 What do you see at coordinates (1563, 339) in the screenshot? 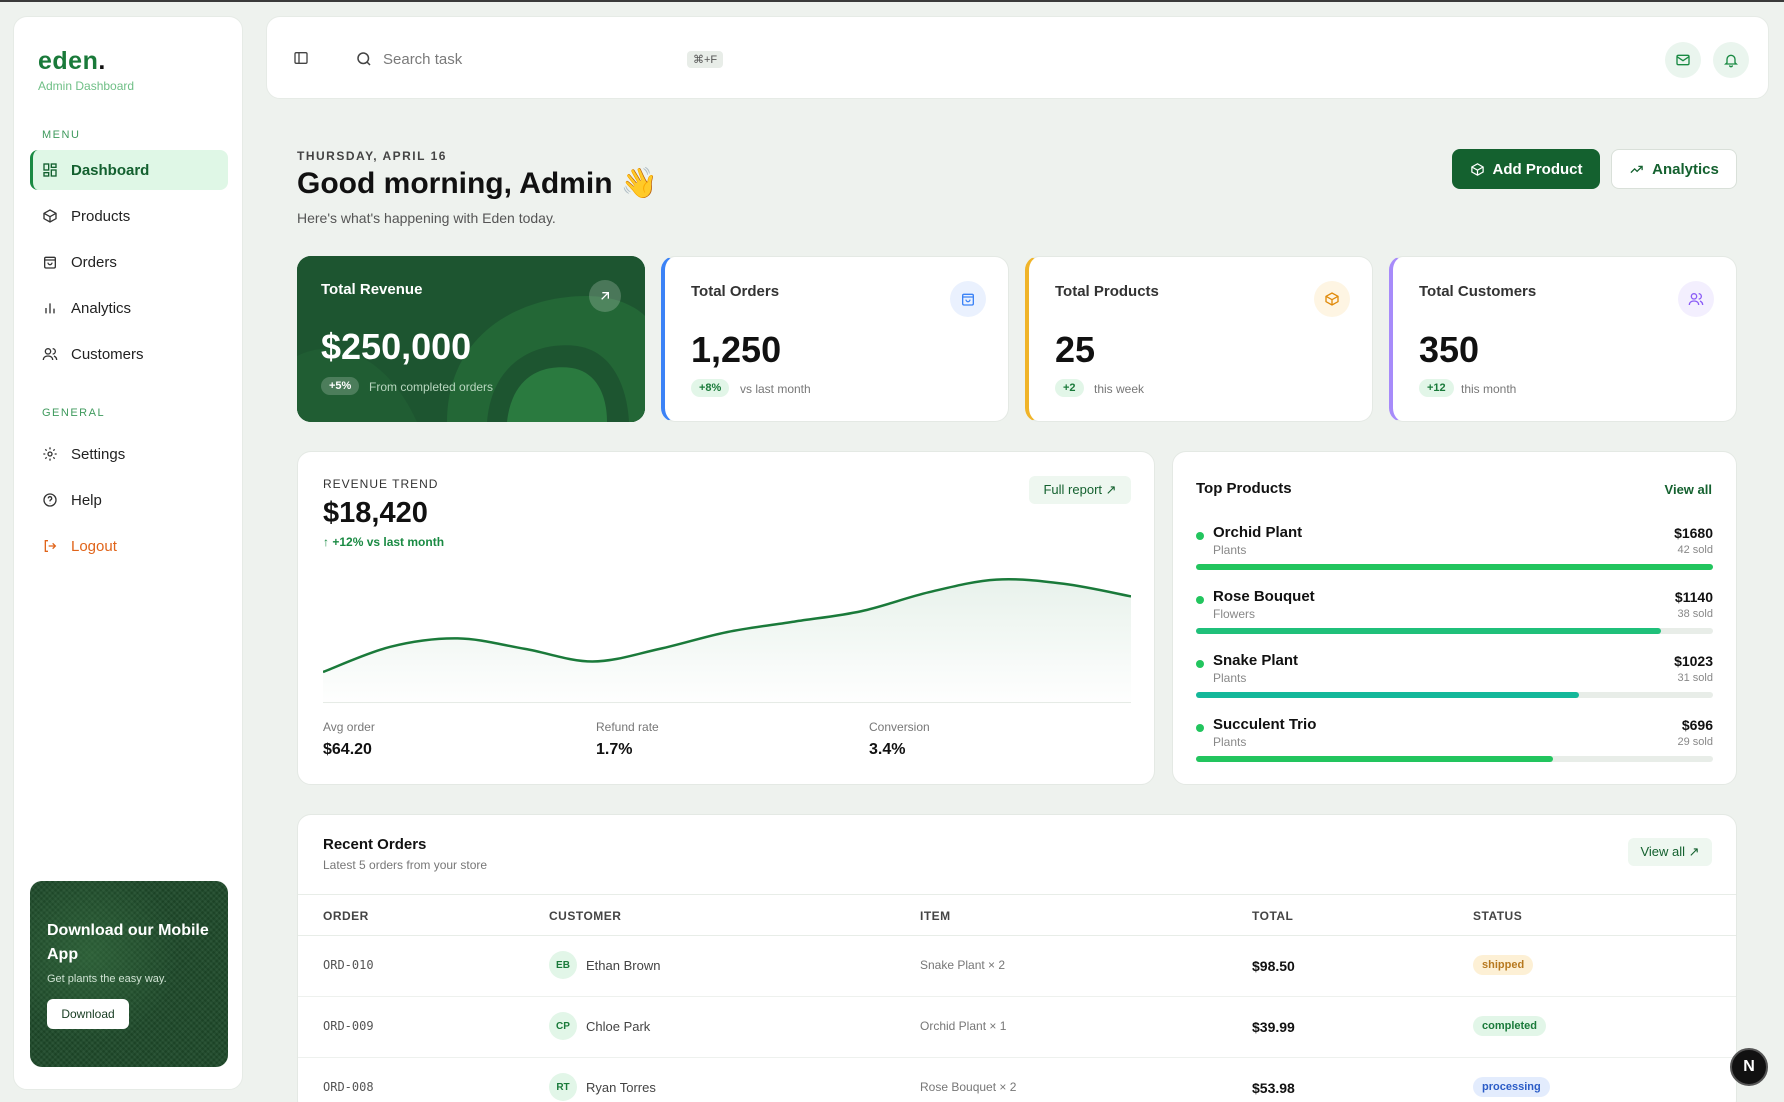
I see `stat-card-customers: Total Customers 350 +12 this month` at bounding box center [1563, 339].